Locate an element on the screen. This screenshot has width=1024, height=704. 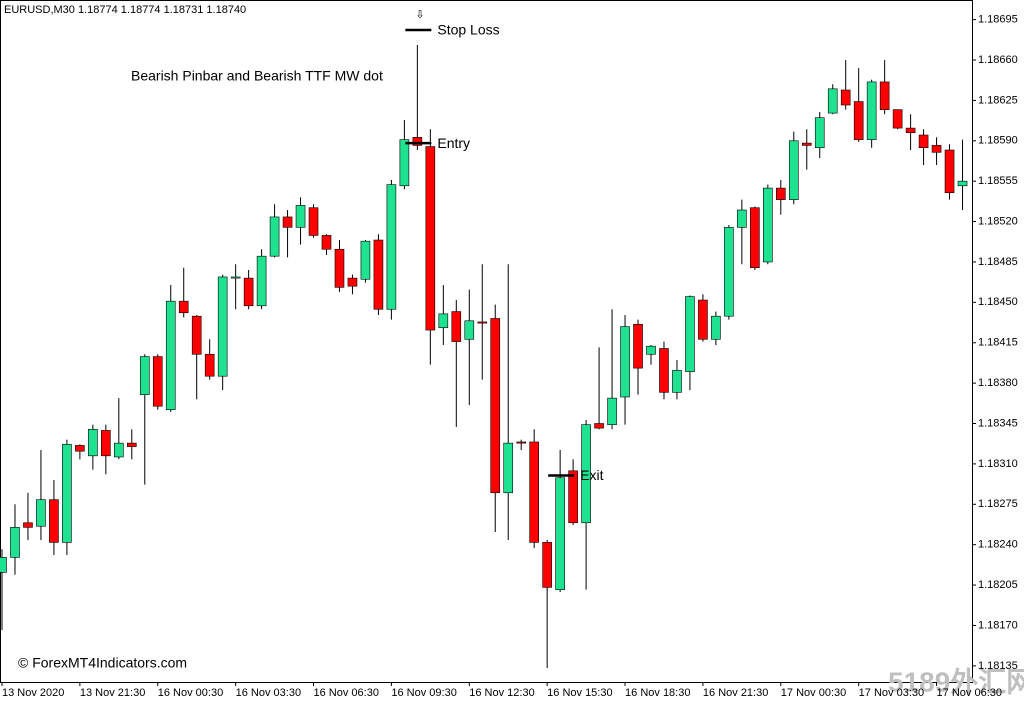
x-tick-label: 16 Nov 00:30 is located at coordinates (190, 693).